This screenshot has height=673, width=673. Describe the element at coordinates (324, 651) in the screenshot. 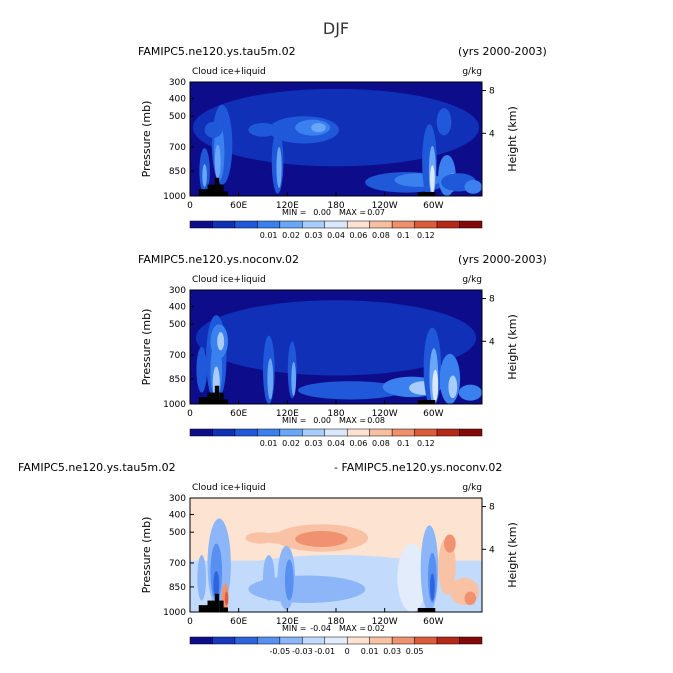

I see `colorbar-label: -0.01` at that location.